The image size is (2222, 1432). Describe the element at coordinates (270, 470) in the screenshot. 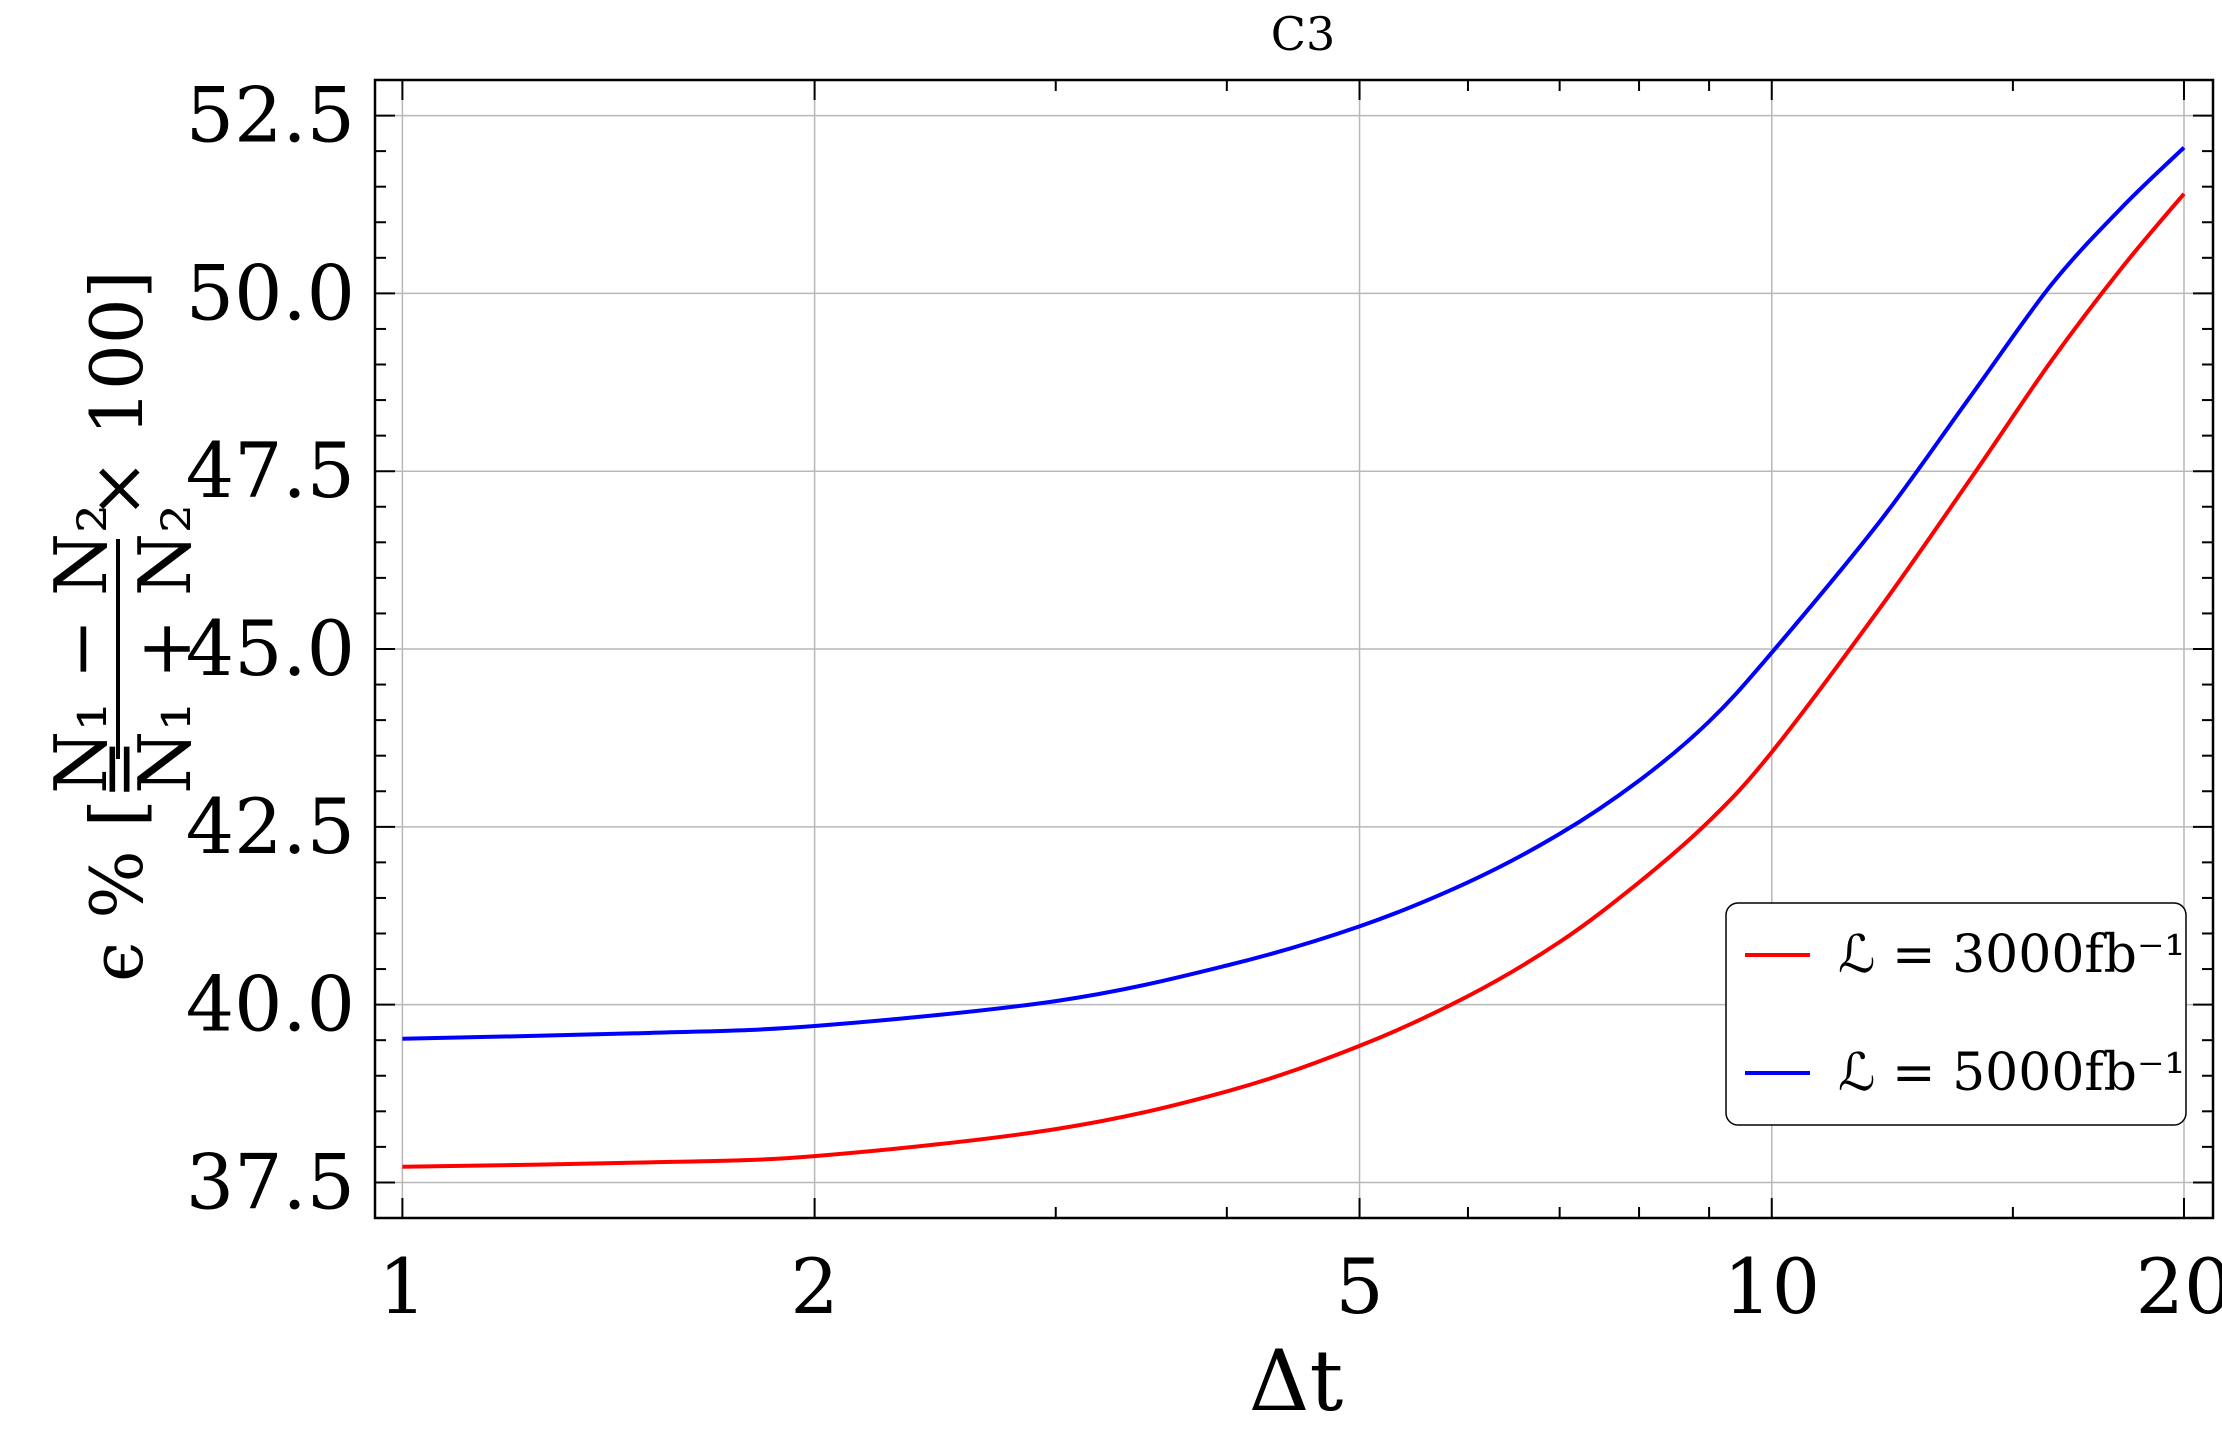

I see `y-tick-label: 47.5` at that location.